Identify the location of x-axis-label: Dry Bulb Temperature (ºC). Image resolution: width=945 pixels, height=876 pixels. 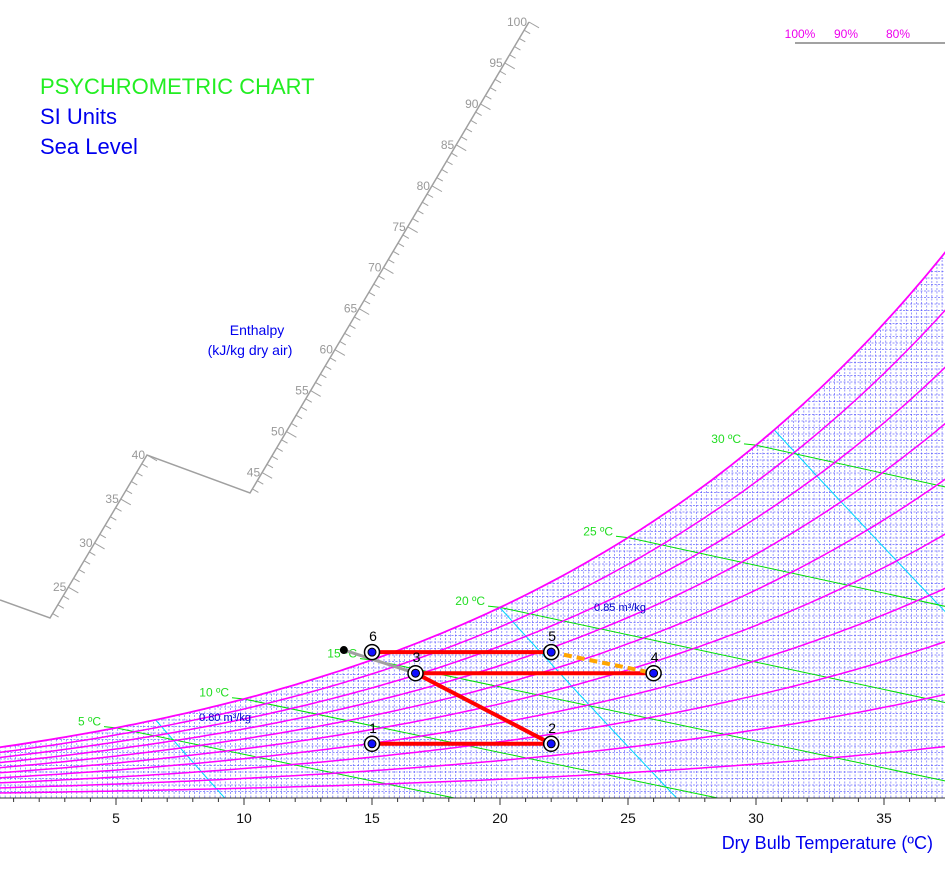
(827, 843).